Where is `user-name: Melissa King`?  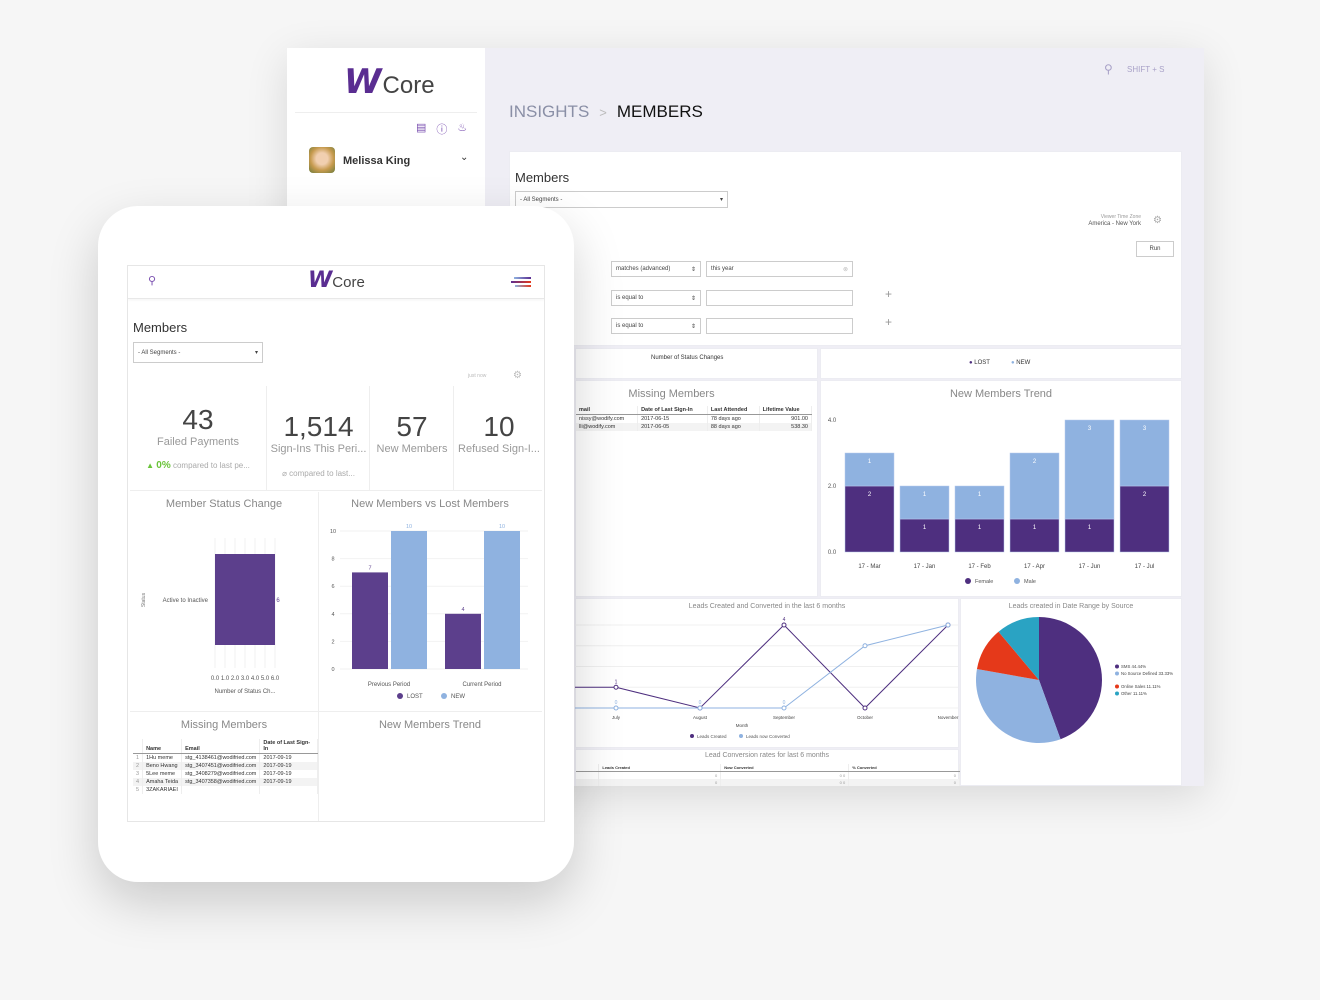 user-name: Melissa King is located at coordinates (377, 161).